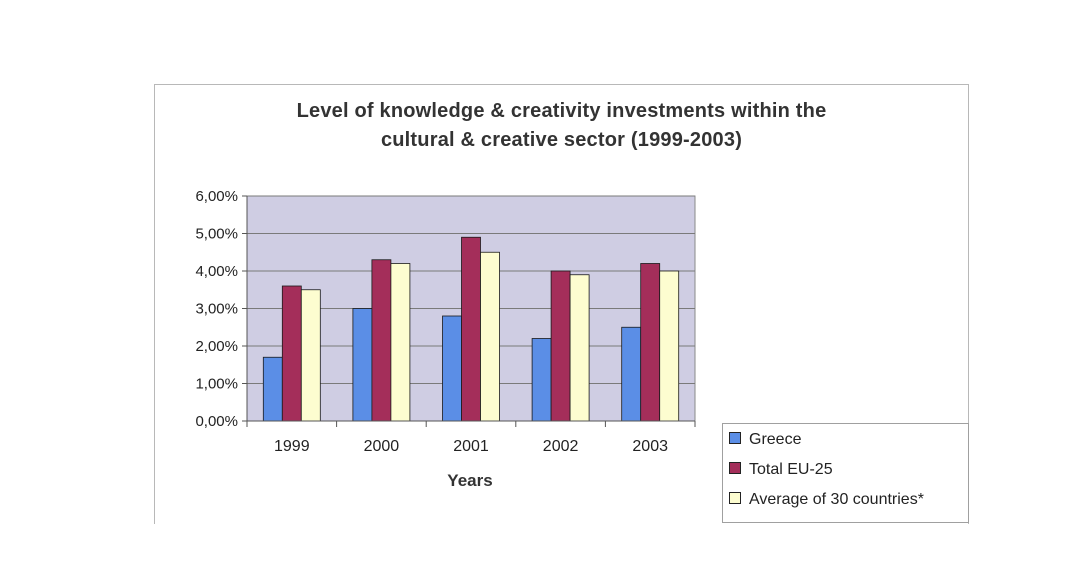 The image size is (1066, 581). Describe the element at coordinates (775, 439) in the screenshot. I see `legend-label-greece: Greece` at that location.